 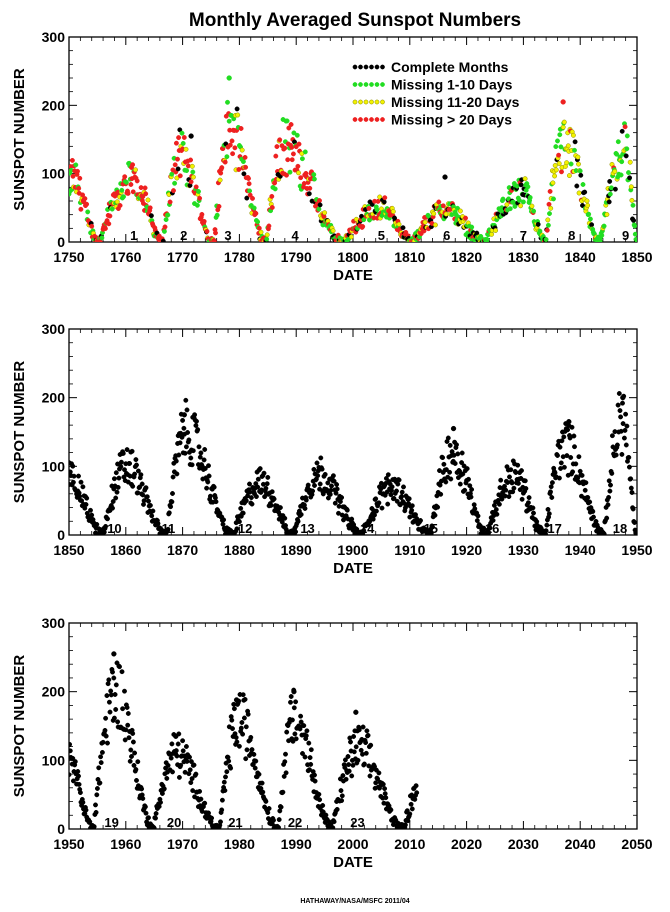 I want to click on data-points, so click(x=353, y=463).